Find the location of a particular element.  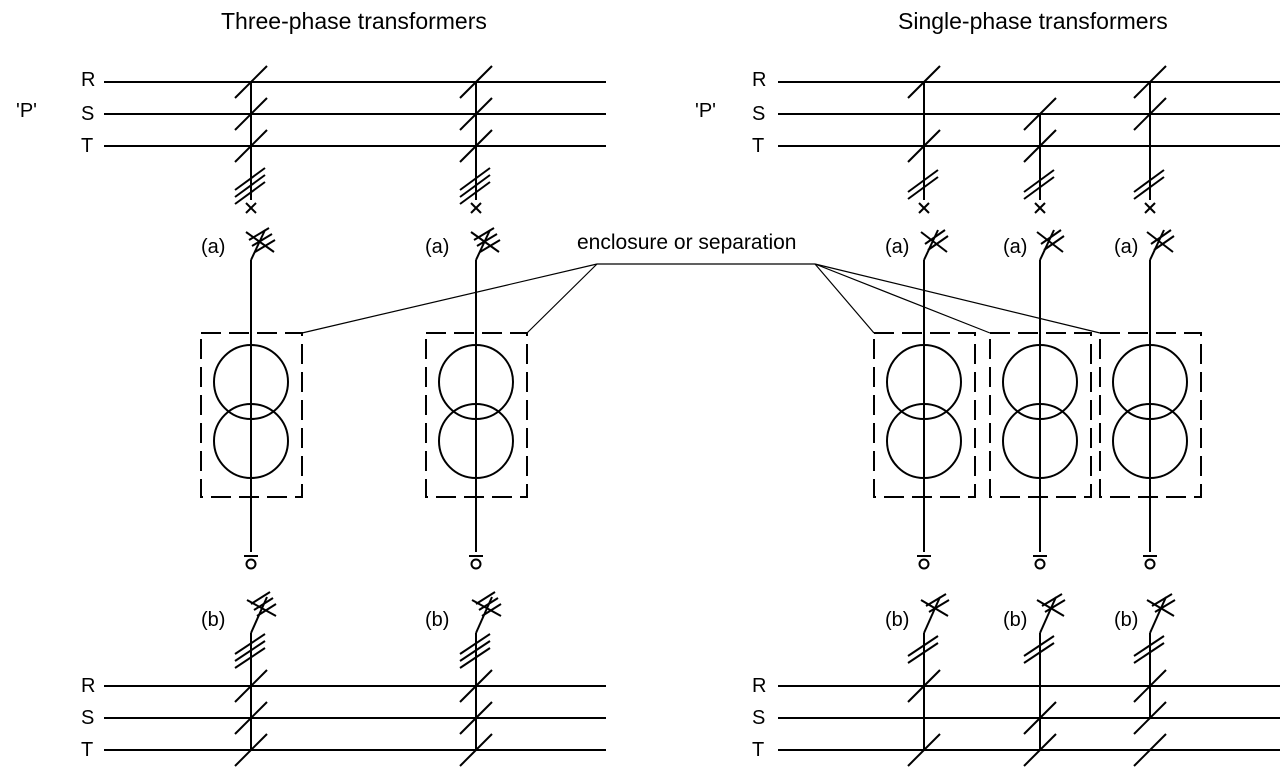

bus-label-s-top-left: S is located at coordinates (88, 114).